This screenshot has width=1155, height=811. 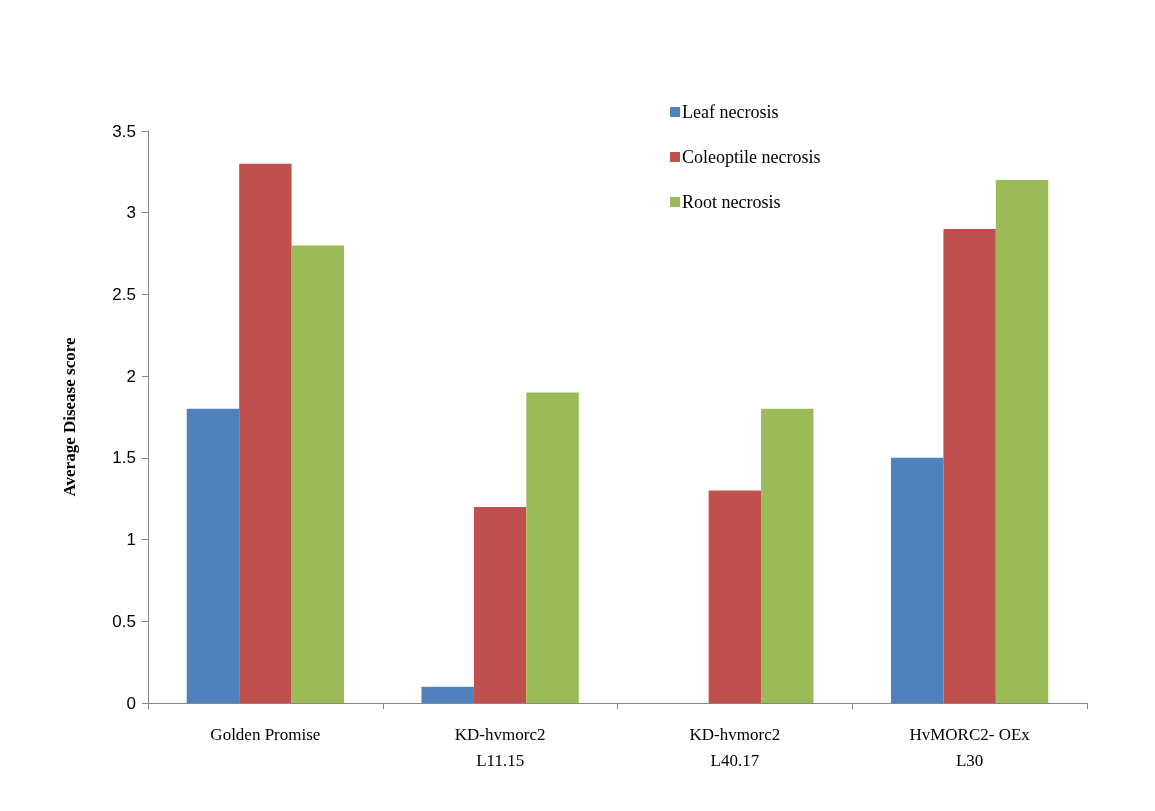 What do you see at coordinates (69, 417) in the screenshot?
I see `y-axis-title: Average Disease score` at bounding box center [69, 417].